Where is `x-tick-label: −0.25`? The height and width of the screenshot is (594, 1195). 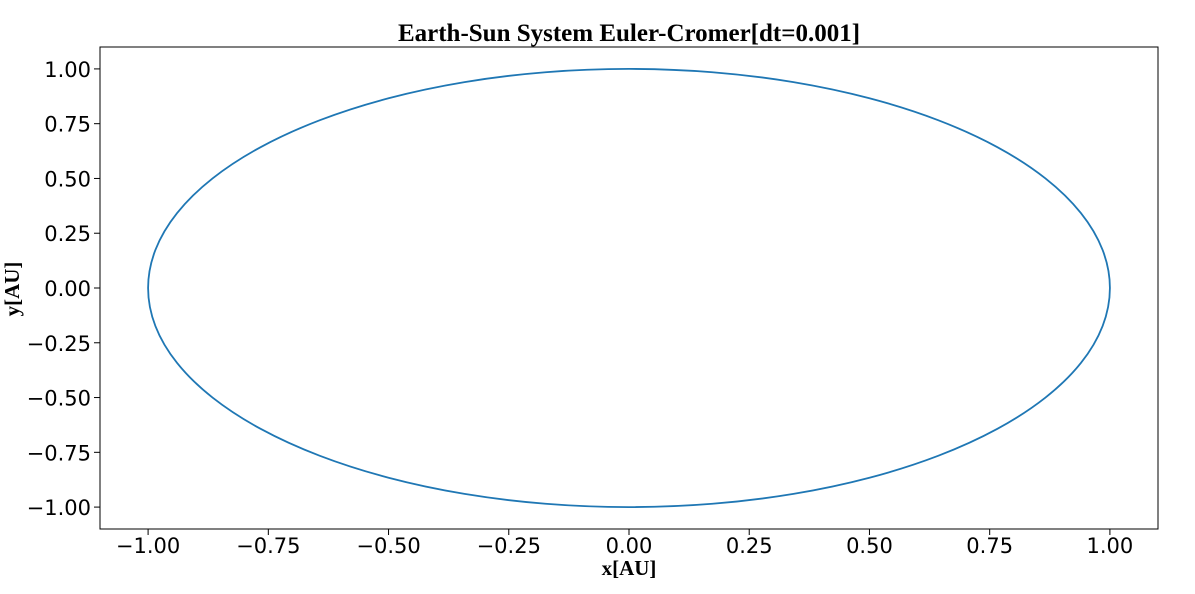
x-tick-label: −0.25 is located at coordinates (509, 546).